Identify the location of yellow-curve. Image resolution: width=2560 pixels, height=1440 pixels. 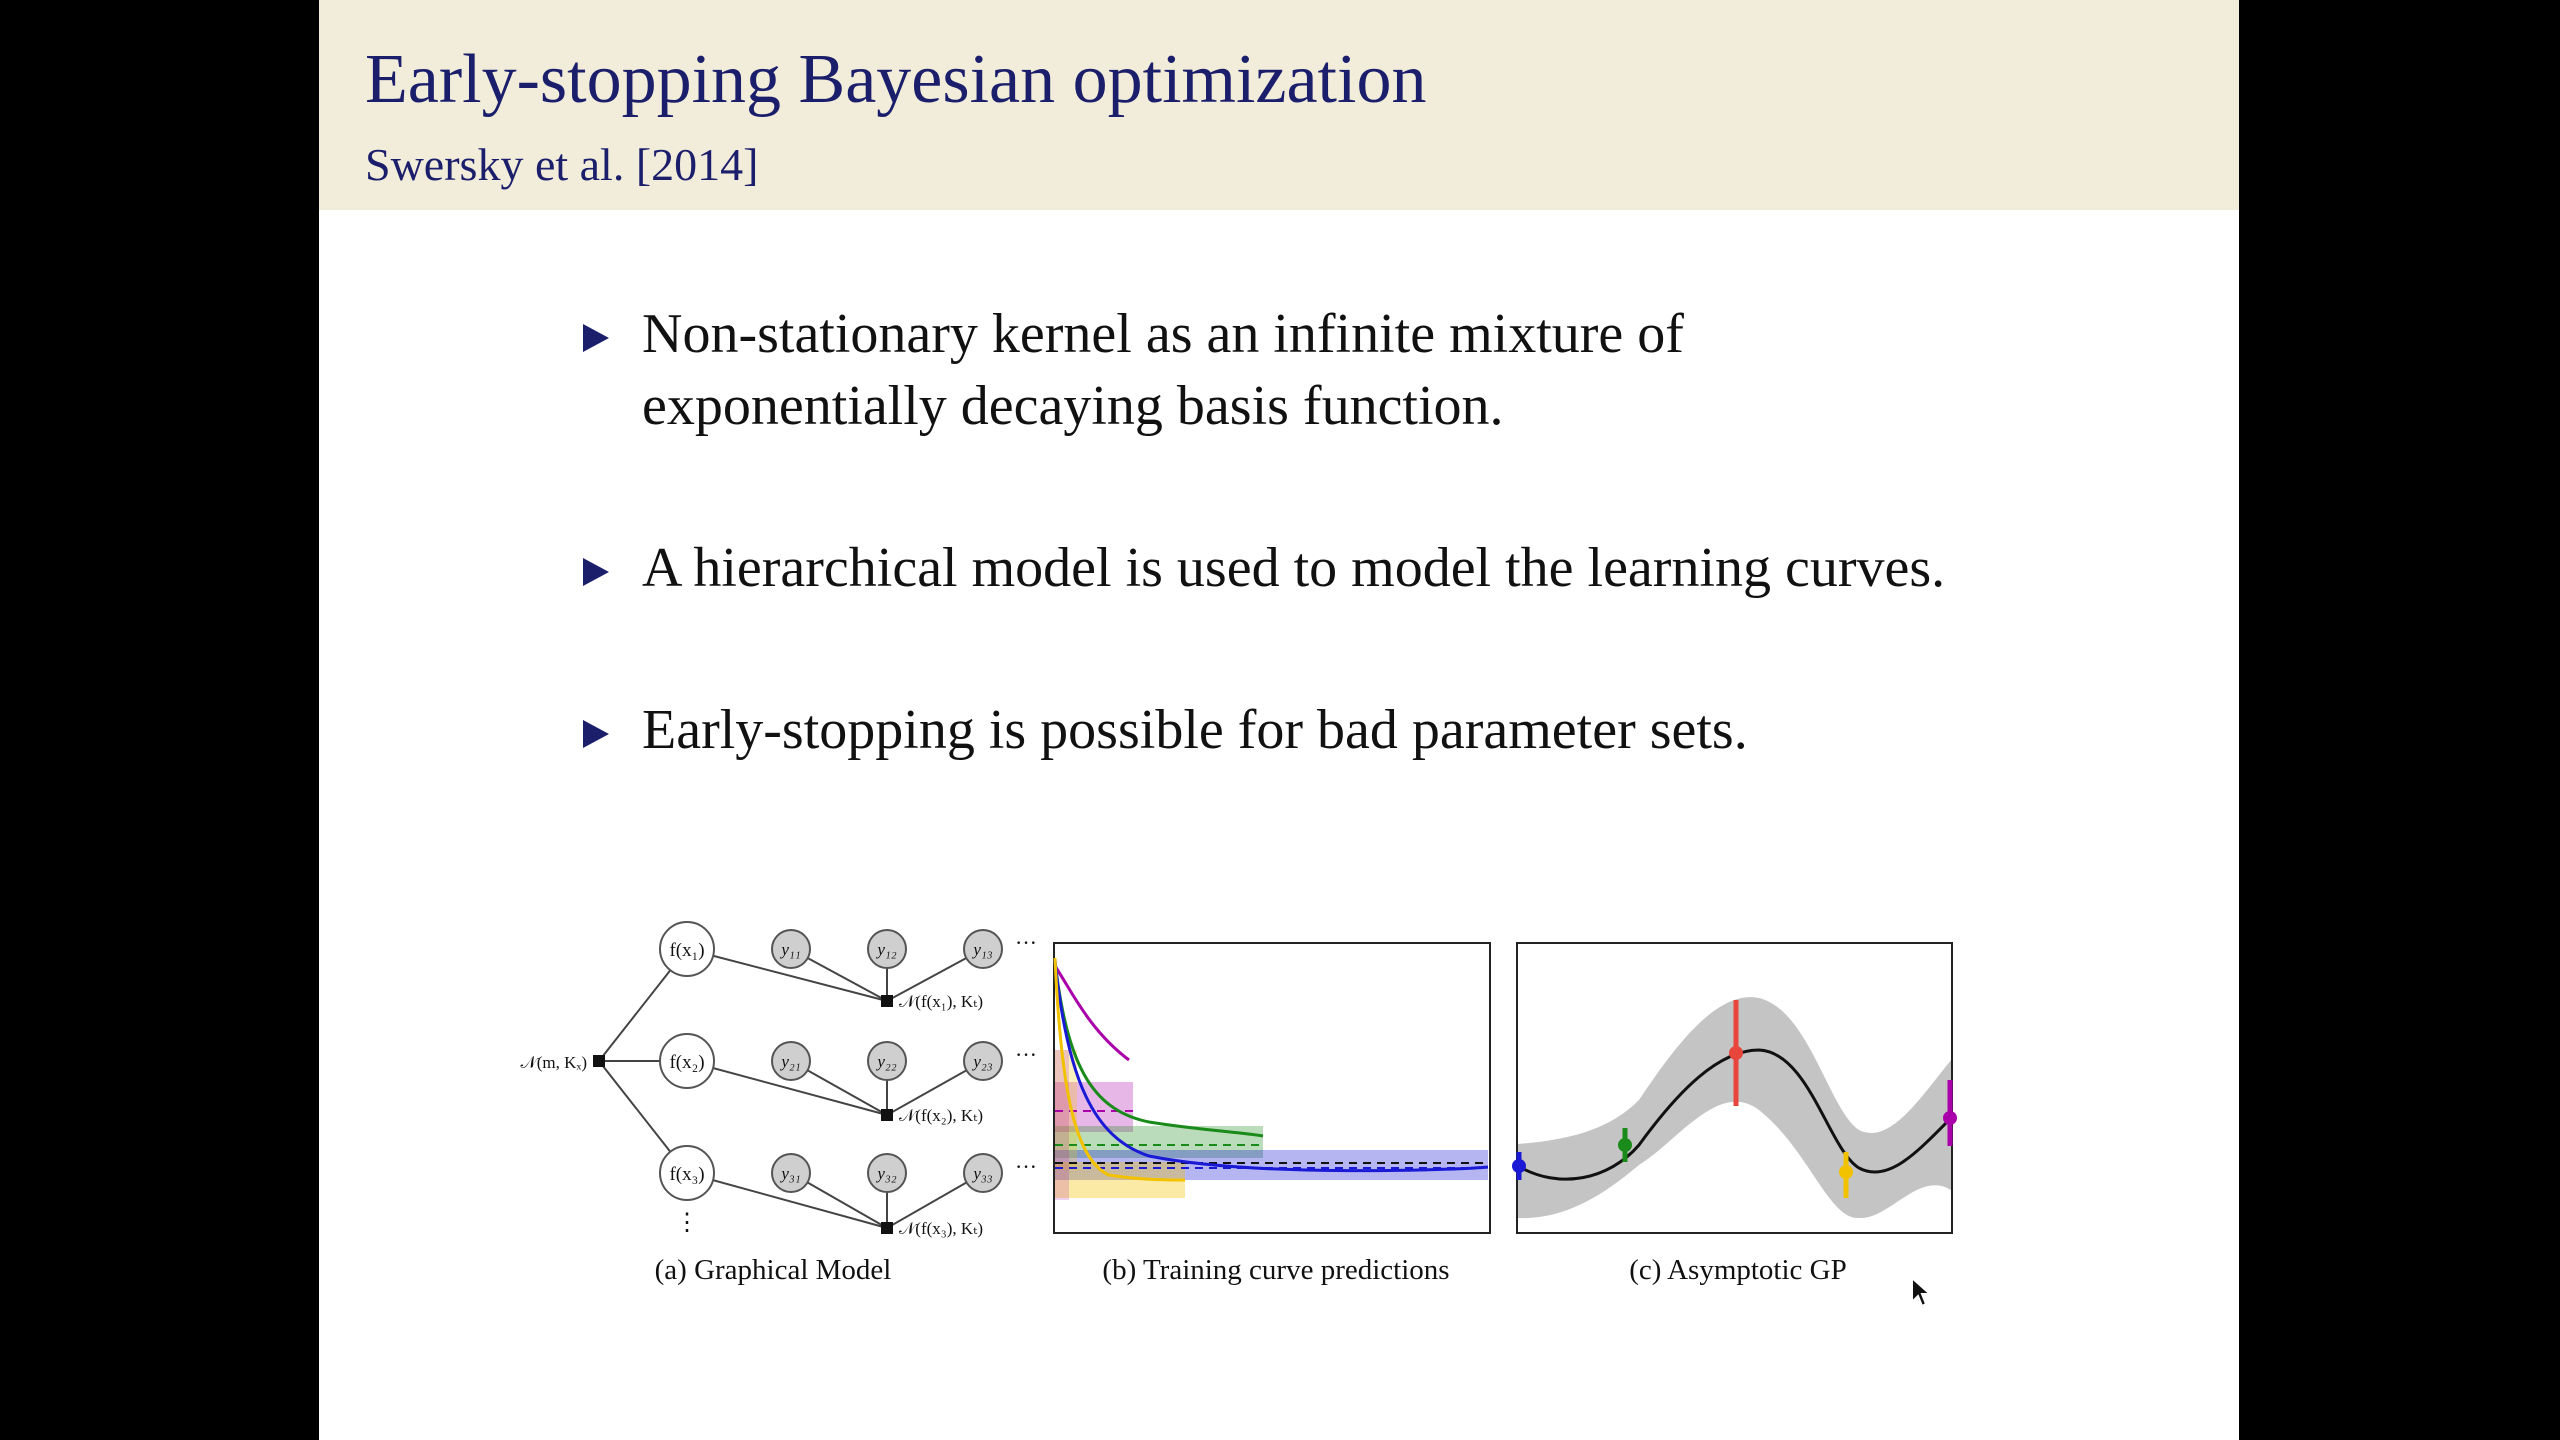
(1119, 1069).